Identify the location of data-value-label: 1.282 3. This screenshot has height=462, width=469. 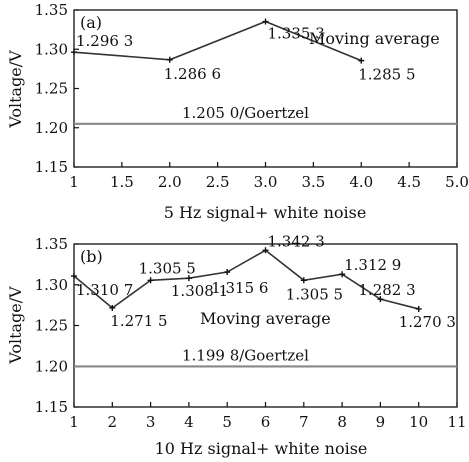
(386, 290).